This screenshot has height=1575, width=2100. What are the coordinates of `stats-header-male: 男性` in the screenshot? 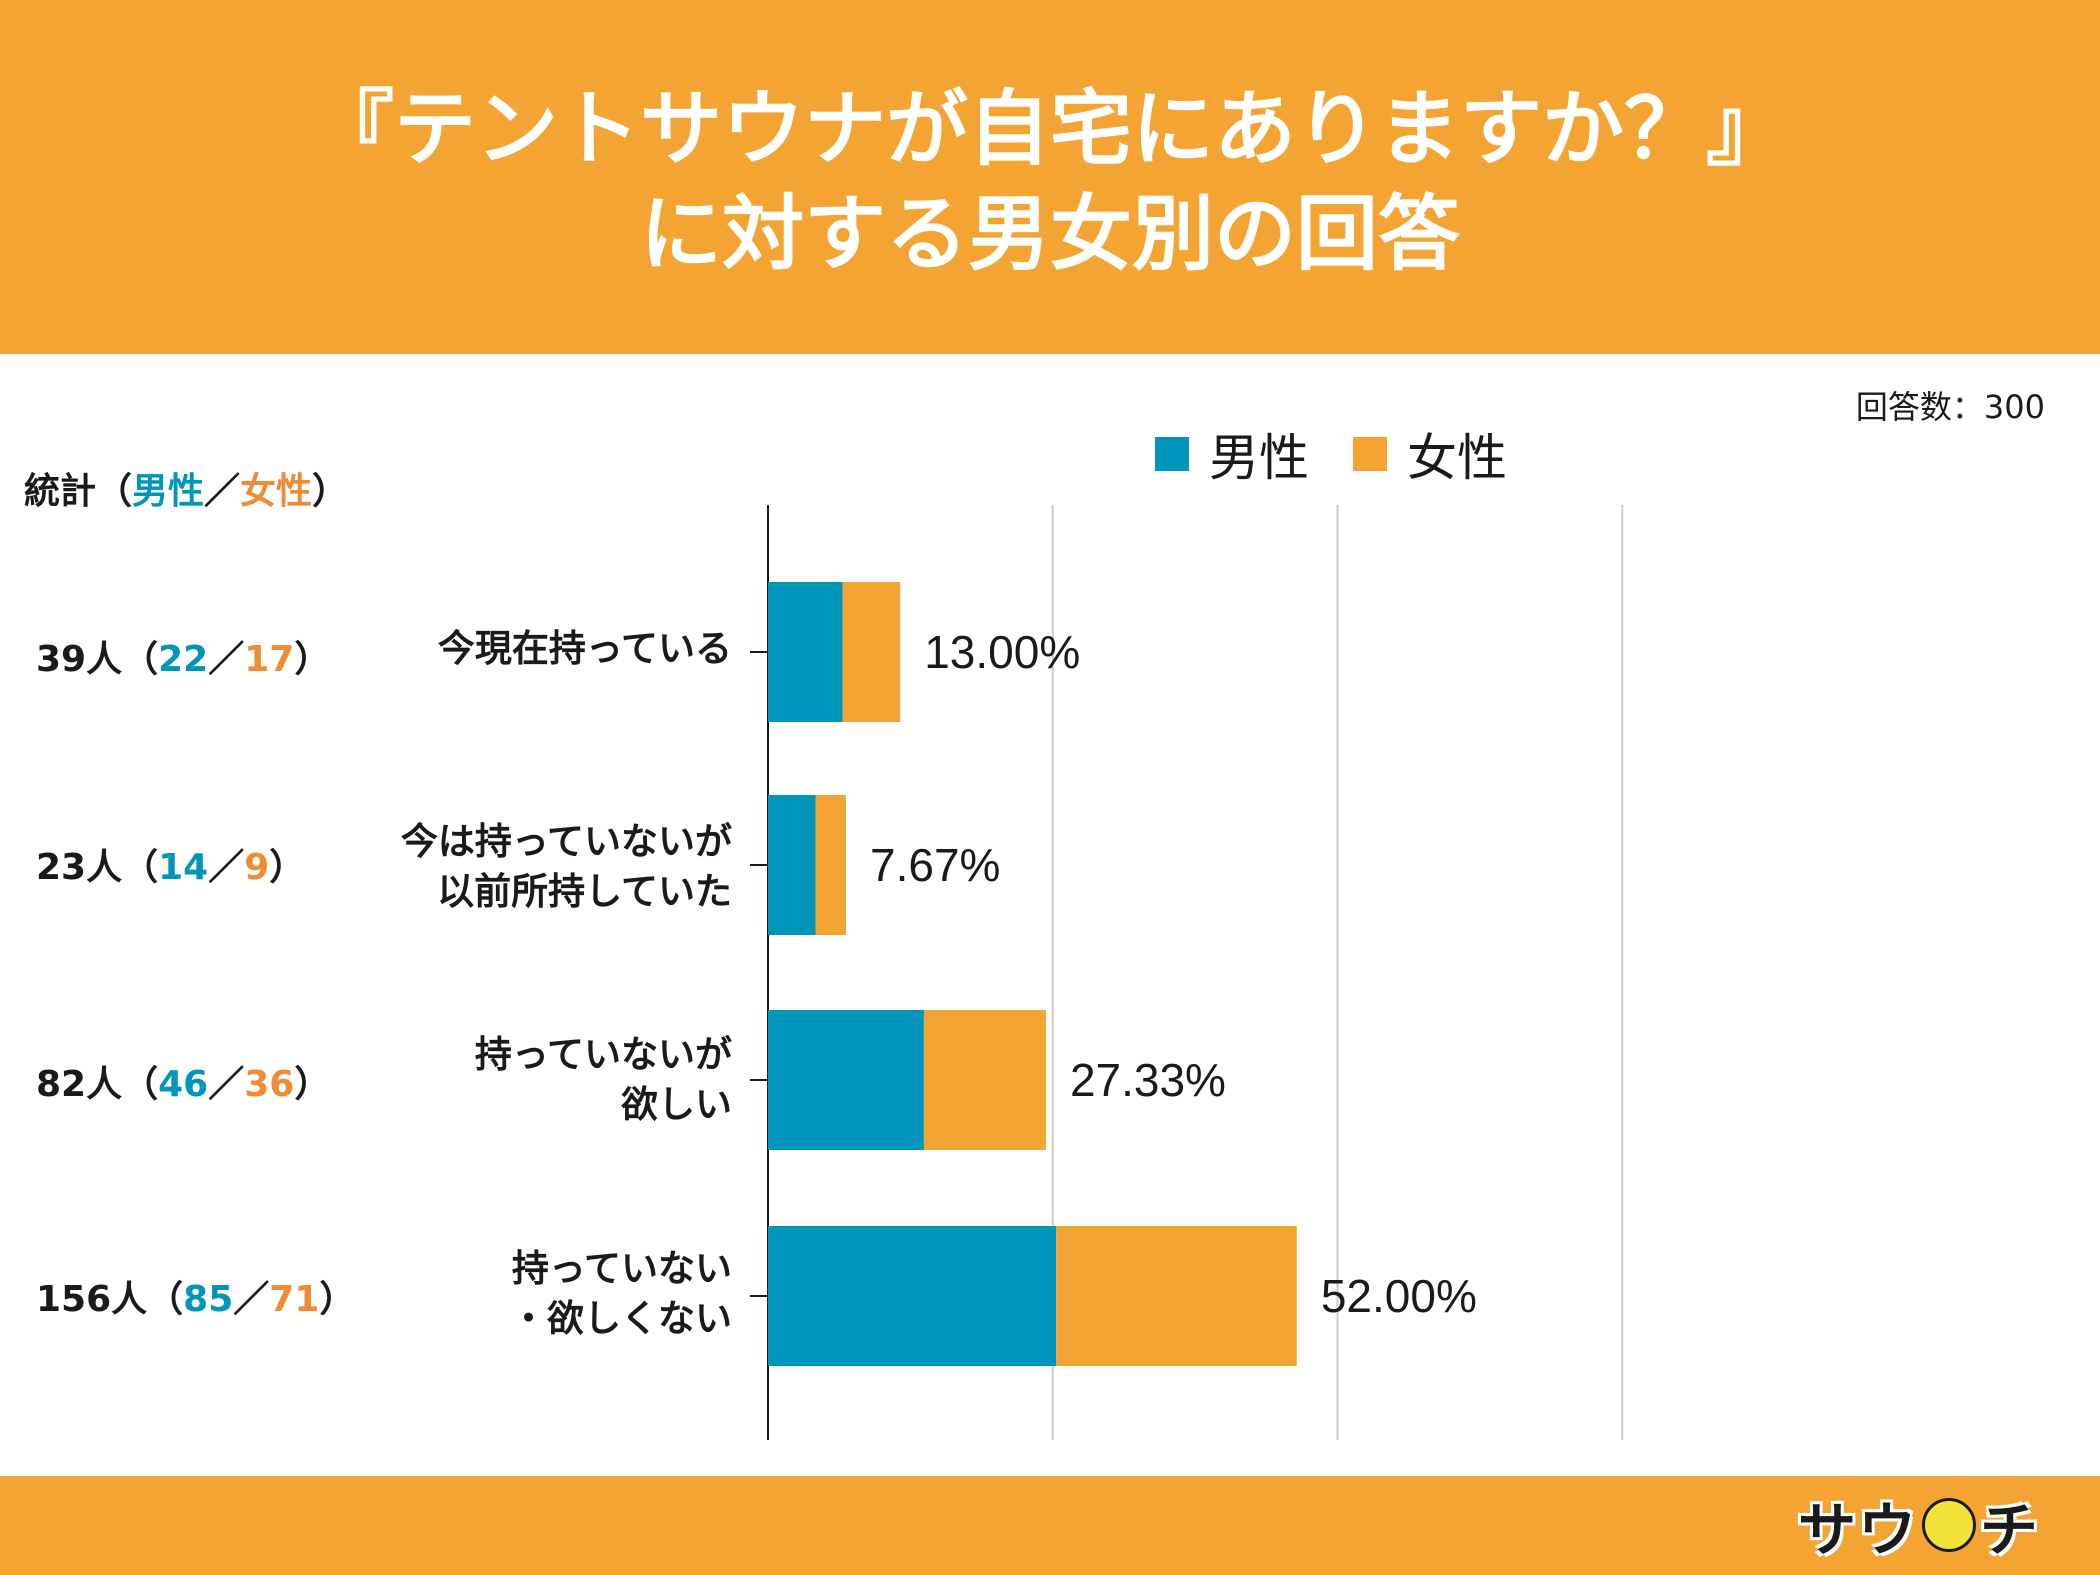 It's located at (168, 491).